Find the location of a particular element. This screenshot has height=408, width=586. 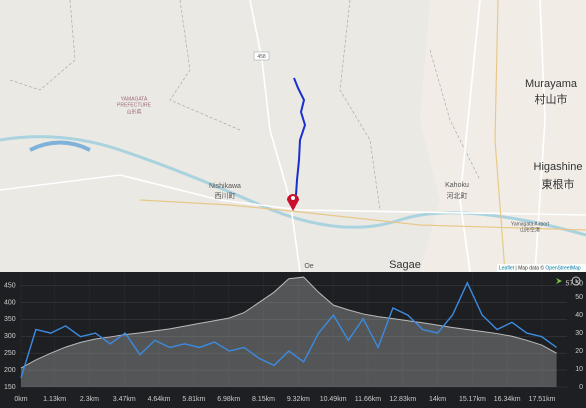

x-tick-label: 9.32km is located at coordinates (298, 399).